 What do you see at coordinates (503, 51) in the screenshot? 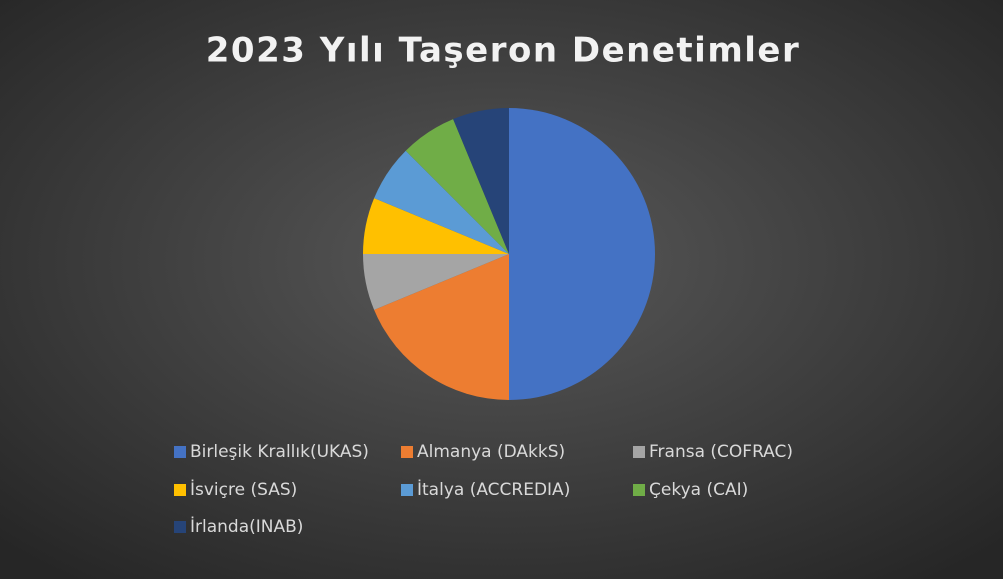
I see `chart-title: 2023 Yılı Taşeron Denetimler` at bounding box center [503, 51].